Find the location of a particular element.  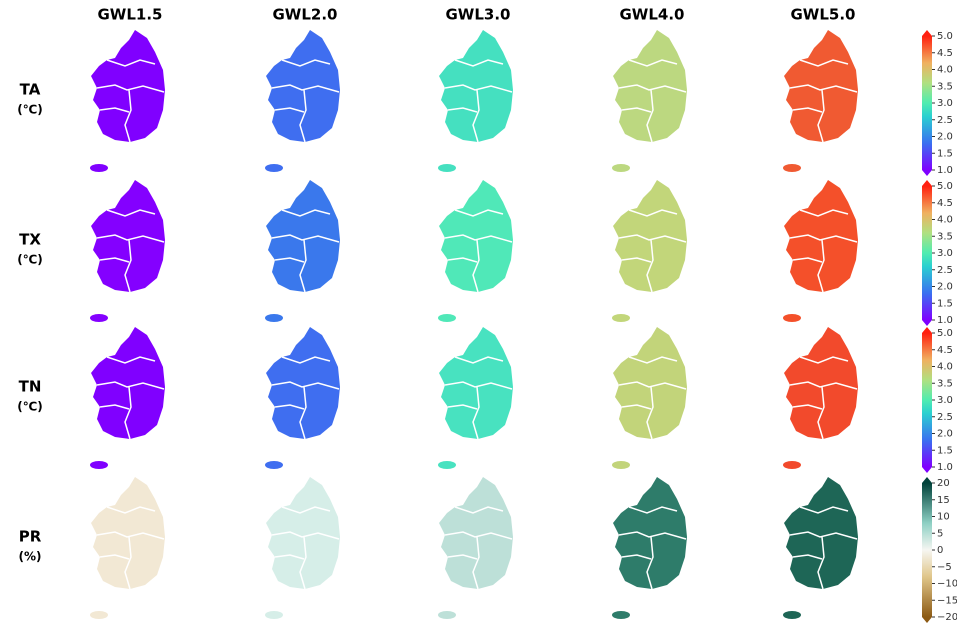

colorbar-tick-label: −10 is located at coordinates (947, 584).